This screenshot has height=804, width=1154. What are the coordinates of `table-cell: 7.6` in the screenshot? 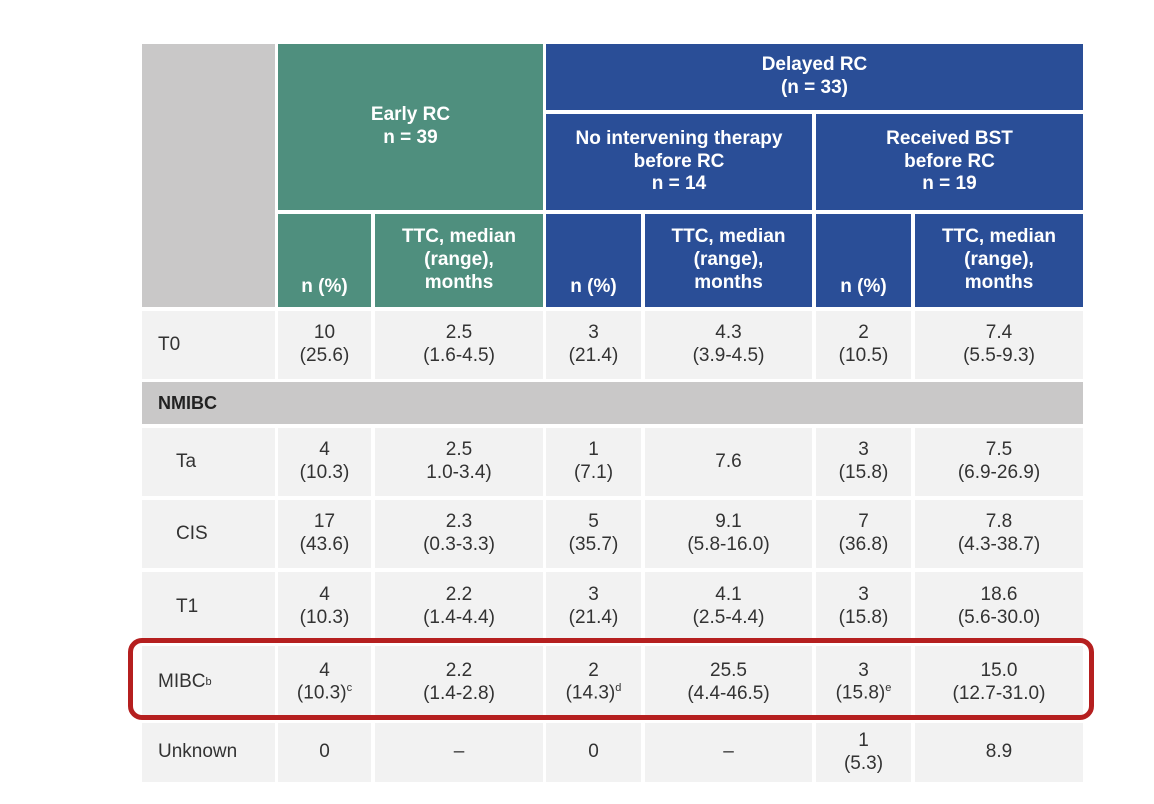 It's located at (728, 462).